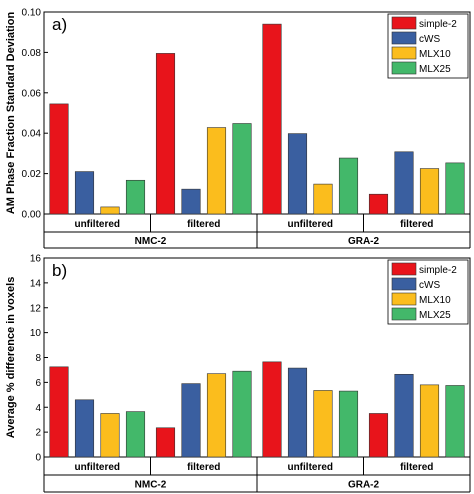  I want to click on y-axis-label: AM Phase Fraction Standard Deviation, so click(11, 113).